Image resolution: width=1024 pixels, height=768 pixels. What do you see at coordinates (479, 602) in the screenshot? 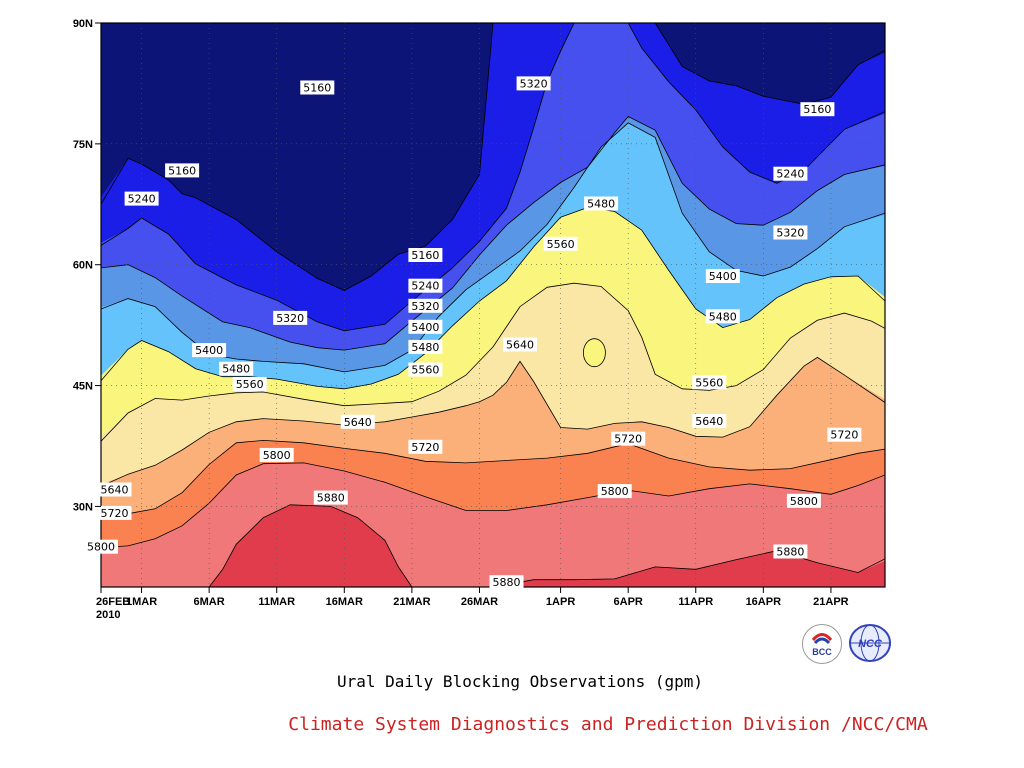
I see `x-tick-label: 26MAR` at bounding box center [479, 602].